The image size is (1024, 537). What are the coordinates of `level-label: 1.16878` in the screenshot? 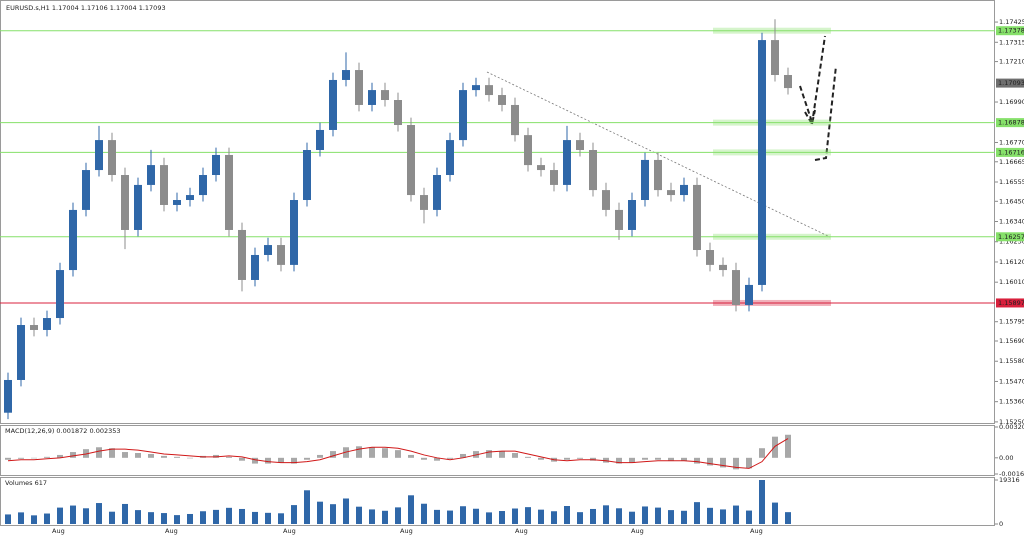 It's located at (1011, 123).